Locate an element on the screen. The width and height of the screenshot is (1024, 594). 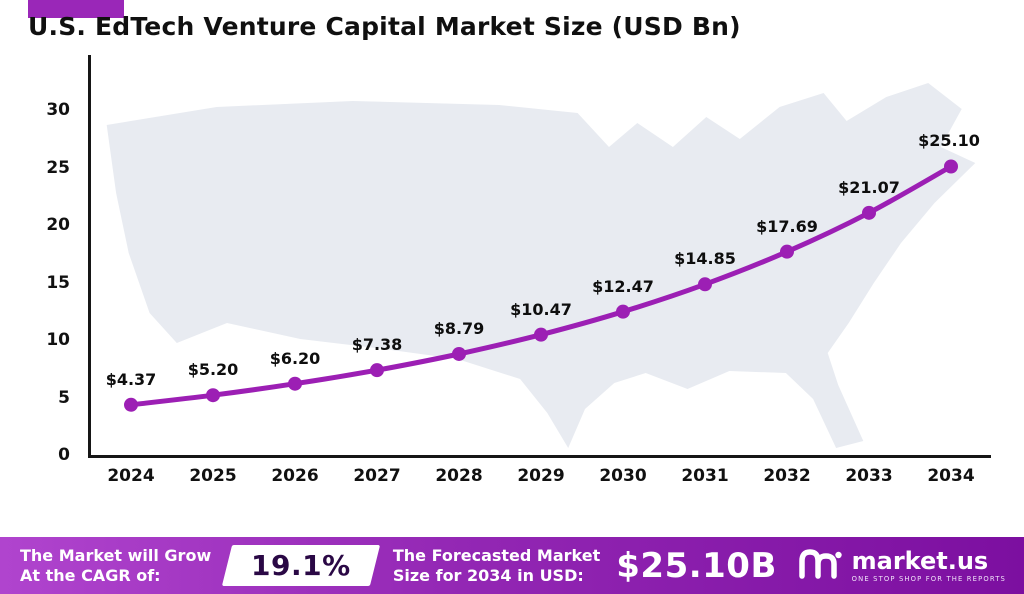
x-tick-label-2033: 2033 is located at coordinates (869, 476).